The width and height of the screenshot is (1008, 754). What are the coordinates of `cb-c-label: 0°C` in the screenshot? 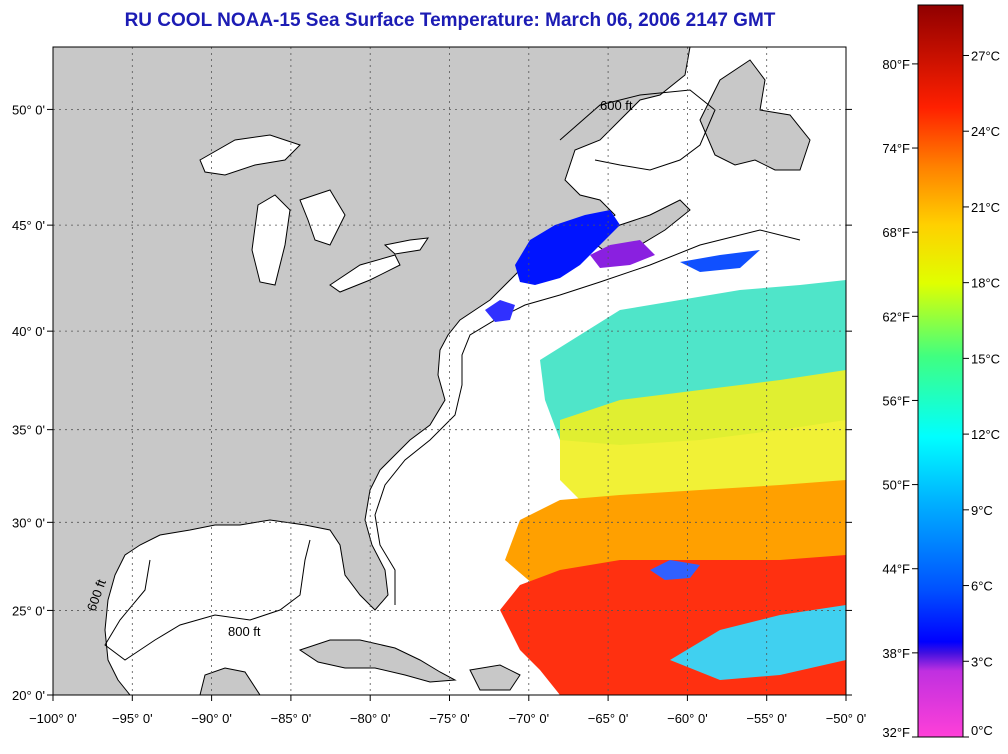 It's located at (982, 730).